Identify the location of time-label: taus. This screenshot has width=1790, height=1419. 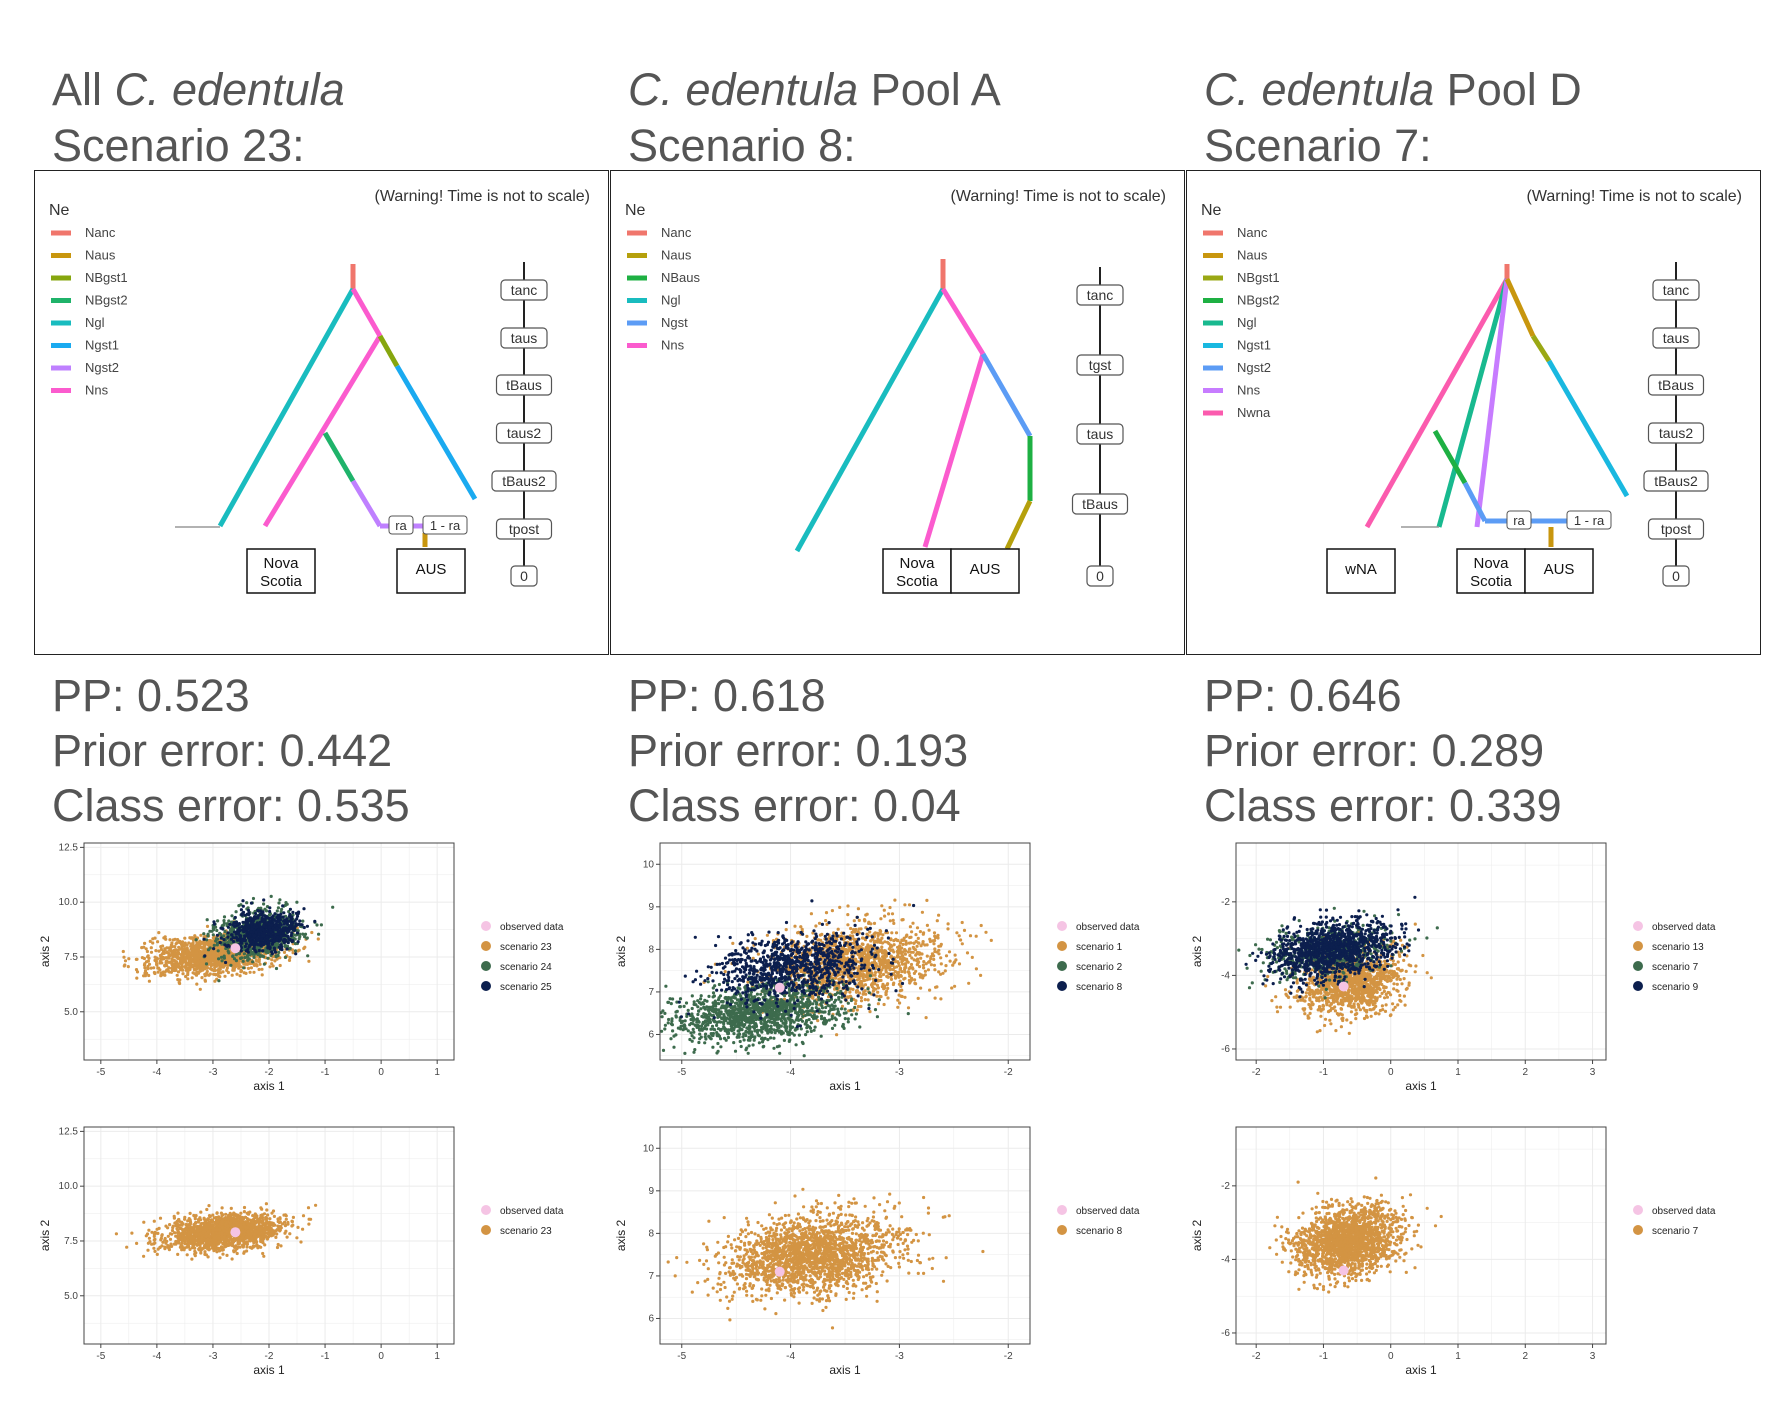
(1100, 434).